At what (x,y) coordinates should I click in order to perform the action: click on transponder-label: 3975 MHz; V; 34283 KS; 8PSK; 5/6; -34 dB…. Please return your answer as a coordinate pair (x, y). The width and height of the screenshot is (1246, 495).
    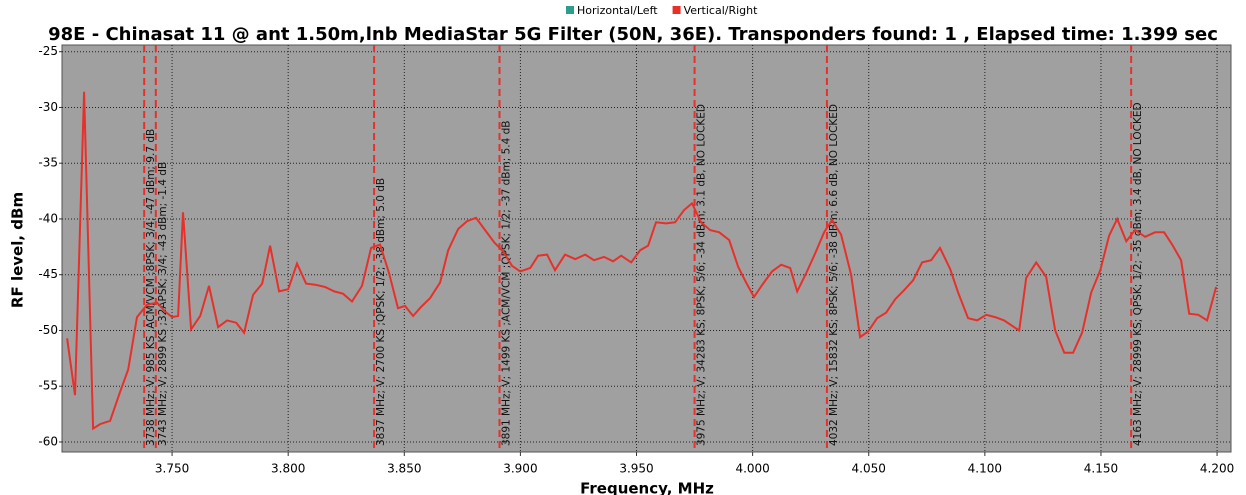
    Looking at the image, I should click on (702, 275).